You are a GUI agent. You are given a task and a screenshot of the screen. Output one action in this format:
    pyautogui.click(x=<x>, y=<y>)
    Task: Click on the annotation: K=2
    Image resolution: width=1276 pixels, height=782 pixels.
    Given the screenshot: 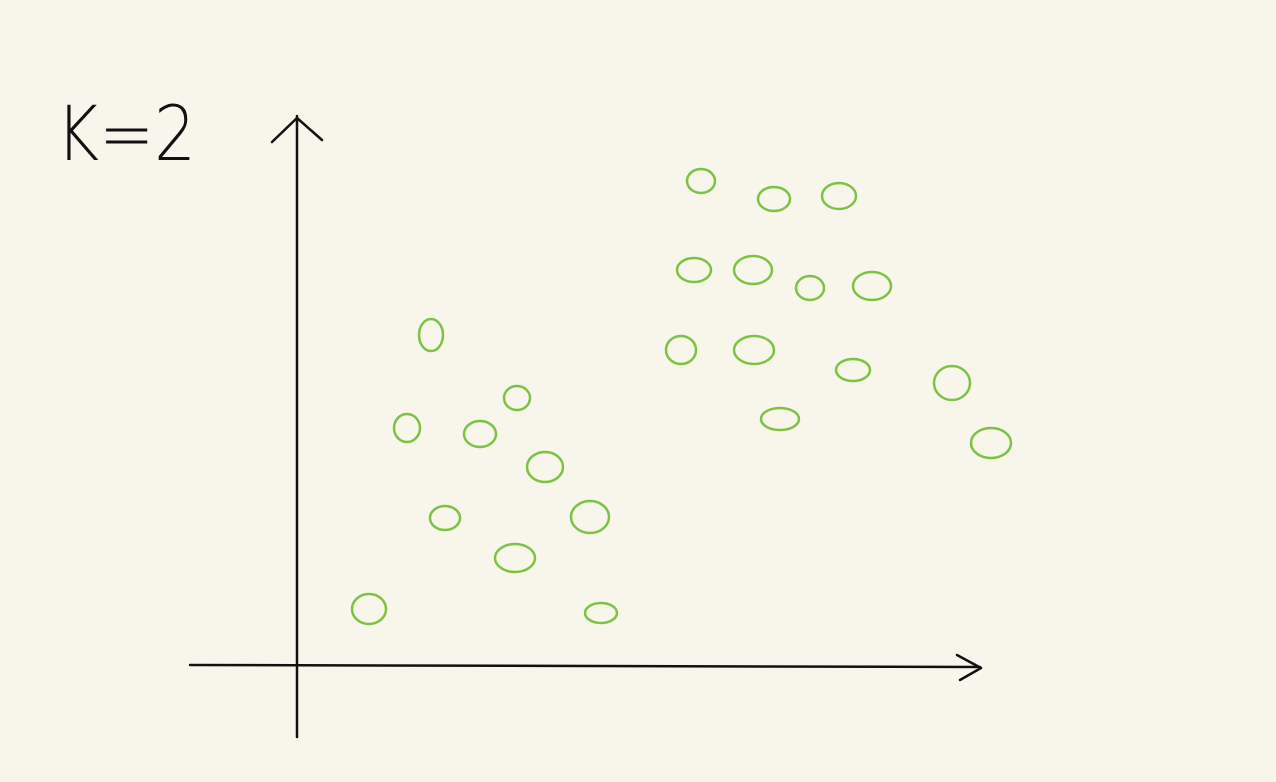 What is the action you would take?
    pyautogui.click(x=126, y=133)
    